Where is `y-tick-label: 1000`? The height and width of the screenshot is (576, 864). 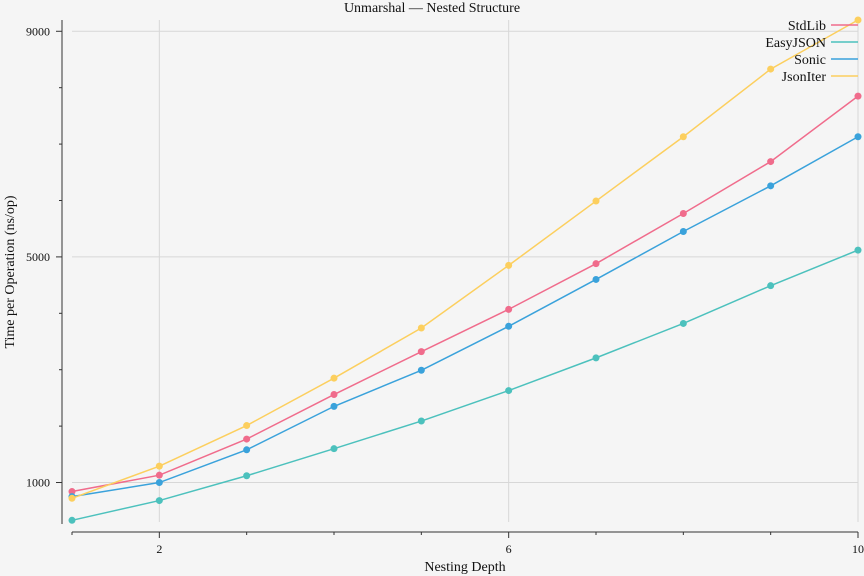
y-tick-label: 1000 is located at coordinates (38, 483).